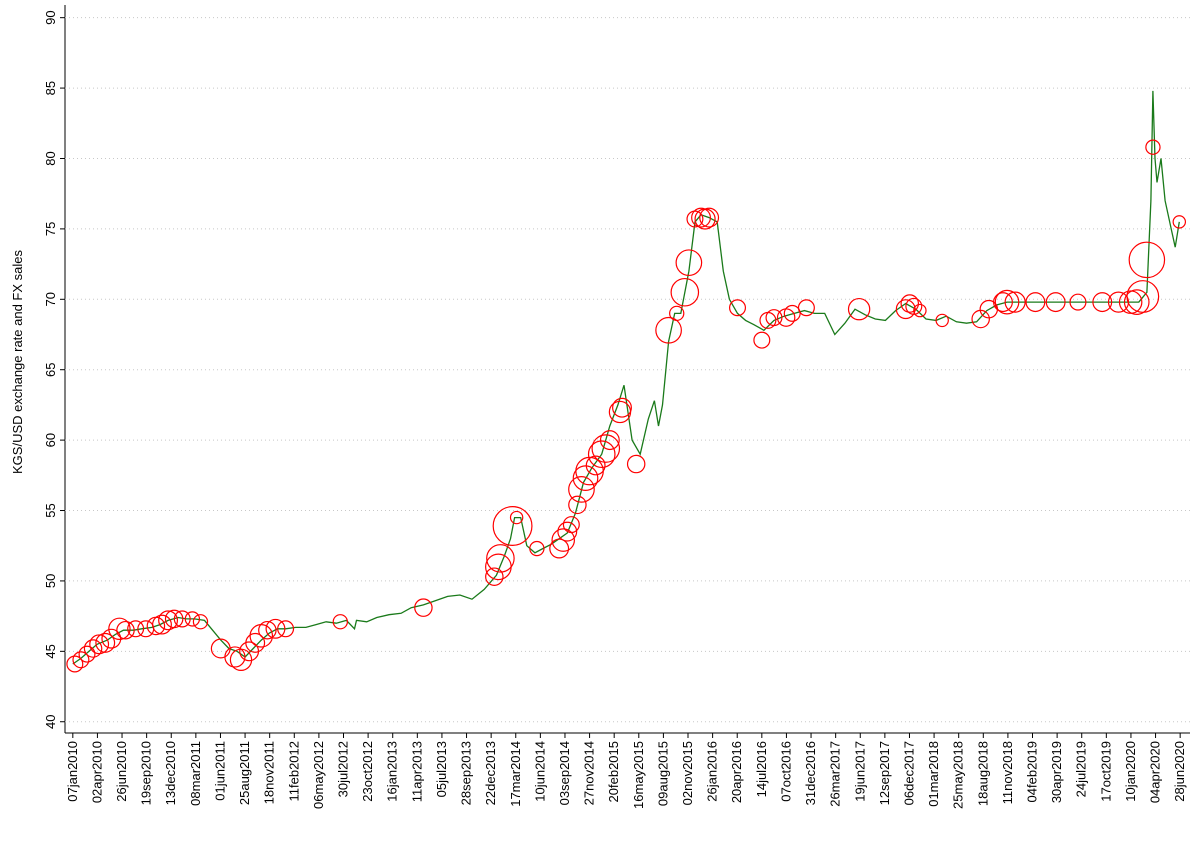  What do you see at coordinates (1032, 771) in the screenshot?
I see `x-tick-label: 04feb2019` at bounding box center [1032, 771].